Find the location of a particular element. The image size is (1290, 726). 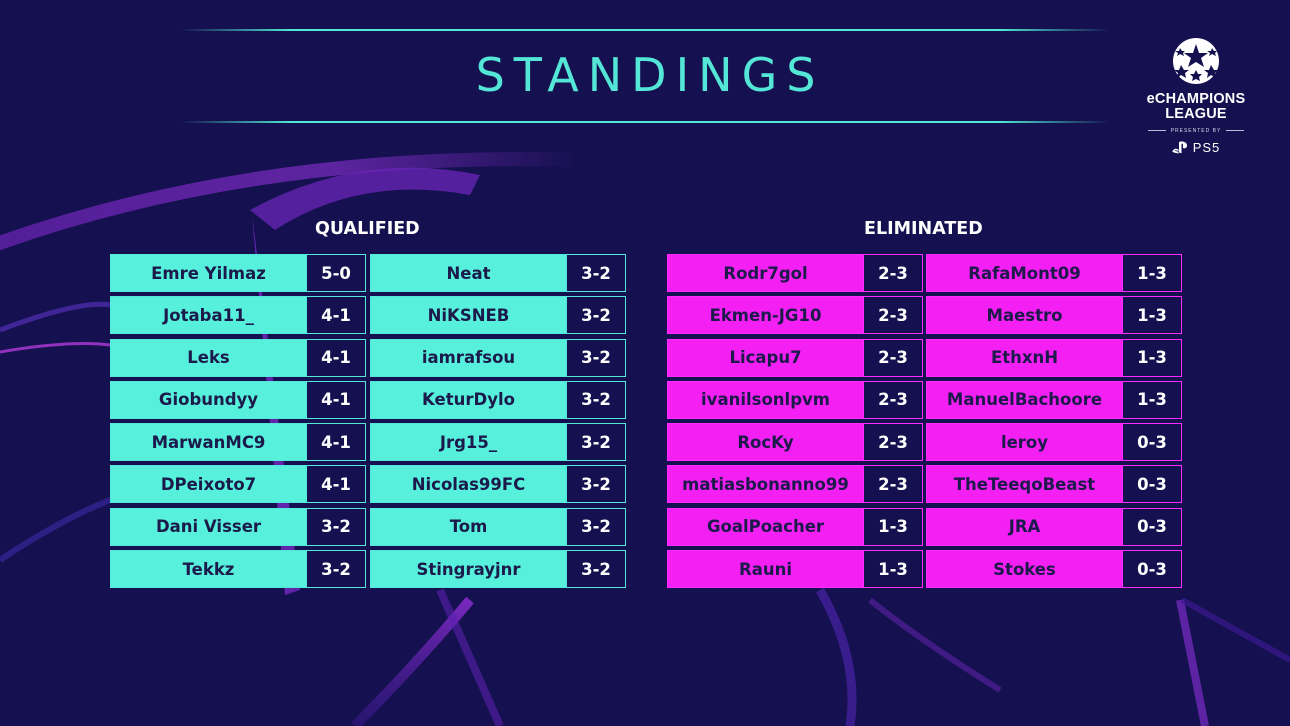

eliminated-standing-row: Stokes 0-3 is located at coordinates (1054, 569).